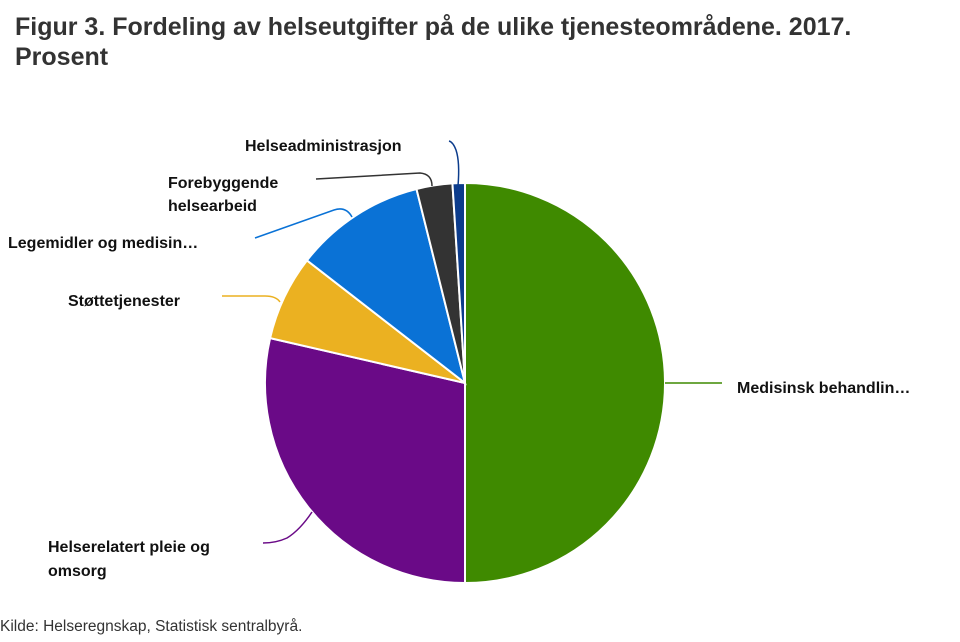  Describe the element at coordinates (62, 57) in the screenshot. I see `chart-title-line-2: Prosent` at that location.